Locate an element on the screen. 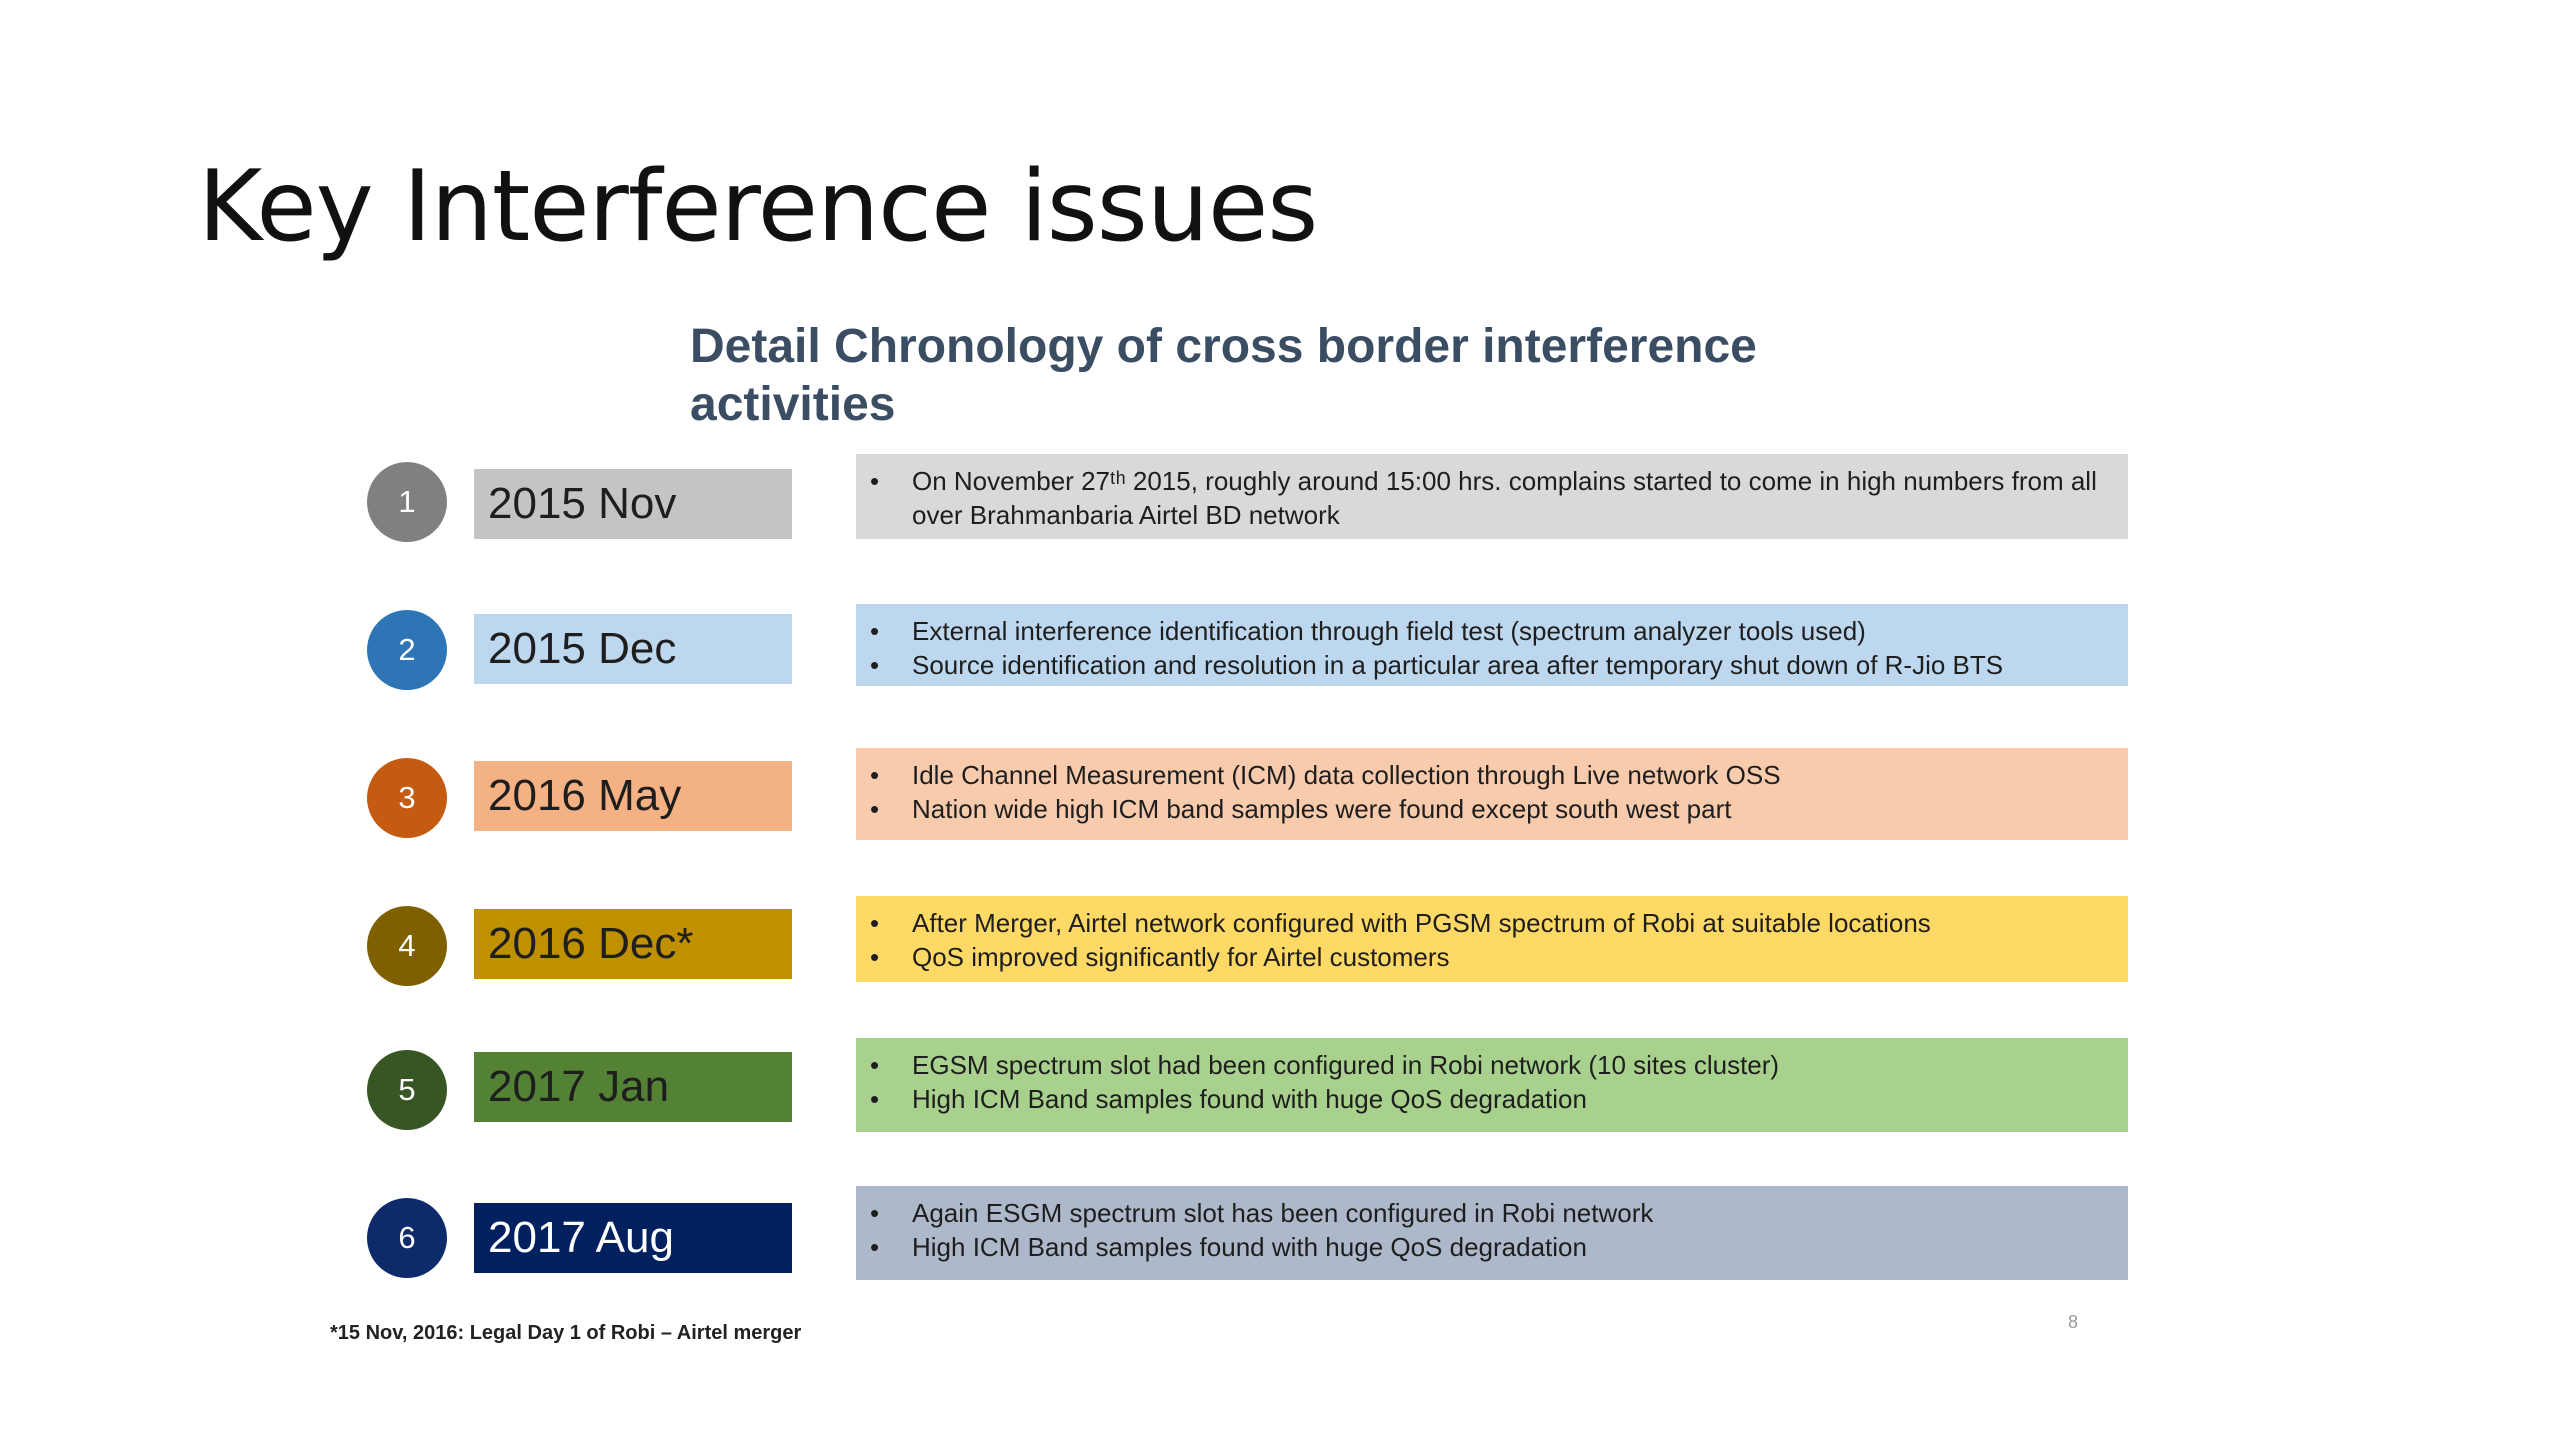 The width and height of the screenshot is (2560, 1440). slide-title: Key Interference issues is located at coordinates (758, 207).